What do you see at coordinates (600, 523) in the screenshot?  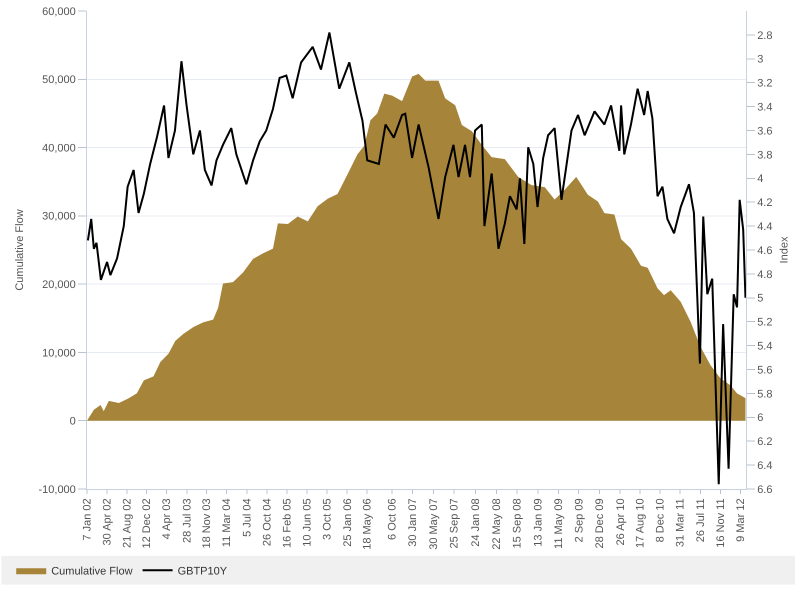 I see `x-tick-label: 28 Dec 09` at bounding box center [600, 523].